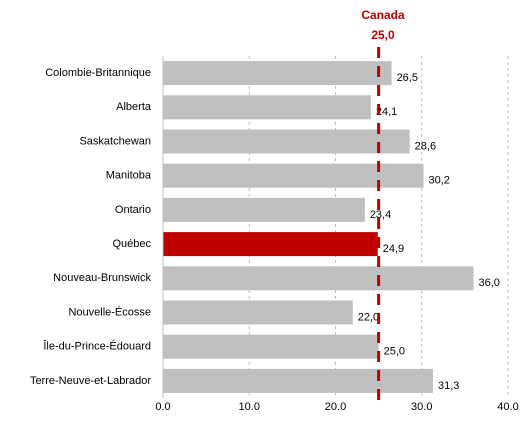 This screenshot has height=423, width=522. What do you see at coordinates (133, 210) in the screenshot?
I see `y-tick-label: Ontario` at bounding box center [133, 210].